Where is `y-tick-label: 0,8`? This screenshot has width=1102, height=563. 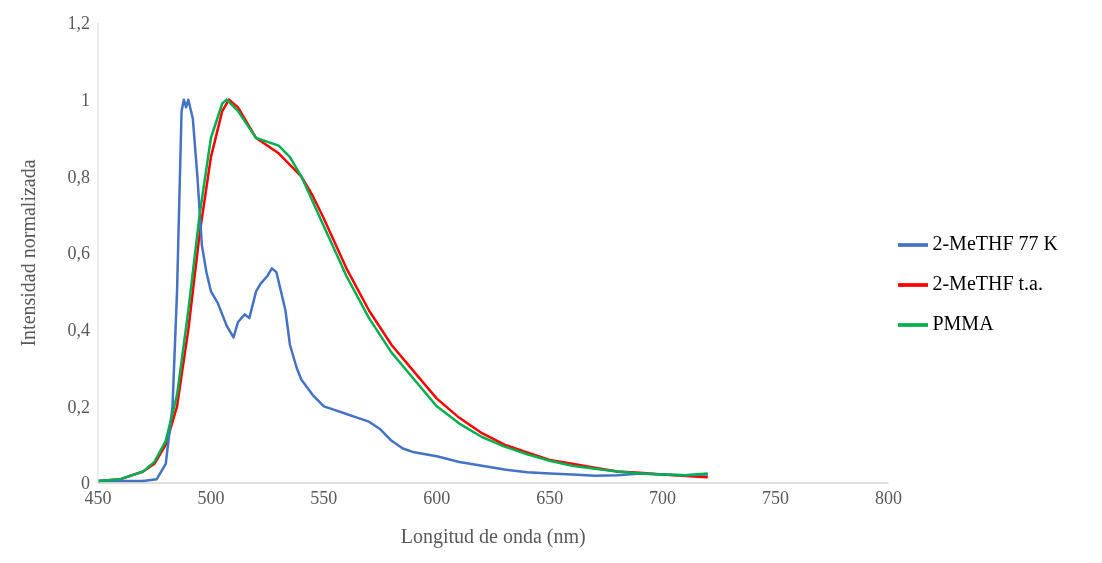 y-tick-label: 0,8 is located at coordinates (78, 176).